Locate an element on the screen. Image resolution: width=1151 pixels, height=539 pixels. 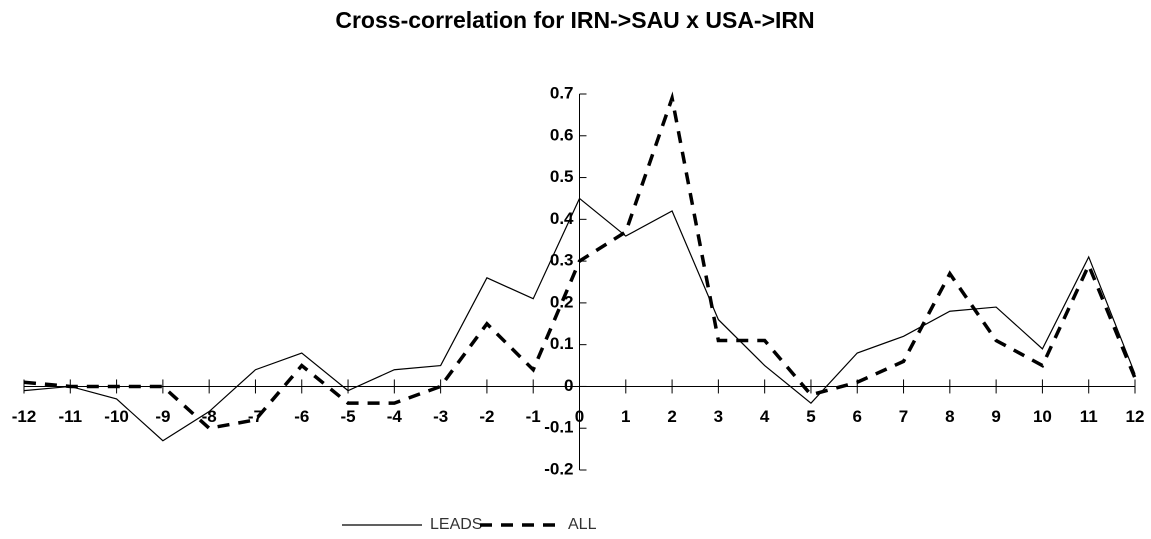
y-tick-label: 0.3 is located at coordinates (562, 260).